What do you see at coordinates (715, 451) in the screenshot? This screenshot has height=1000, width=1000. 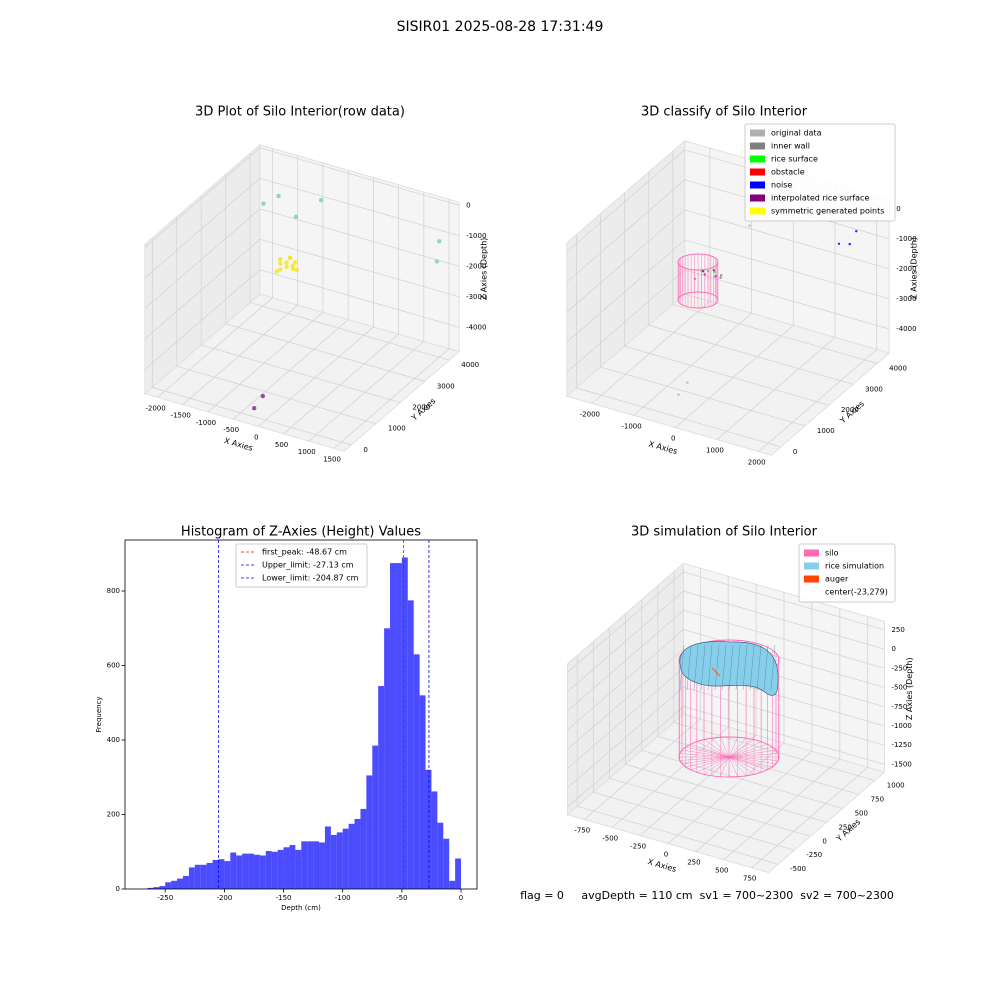 I see `x-tick-label: 1000` at bounding box center [715, 451].